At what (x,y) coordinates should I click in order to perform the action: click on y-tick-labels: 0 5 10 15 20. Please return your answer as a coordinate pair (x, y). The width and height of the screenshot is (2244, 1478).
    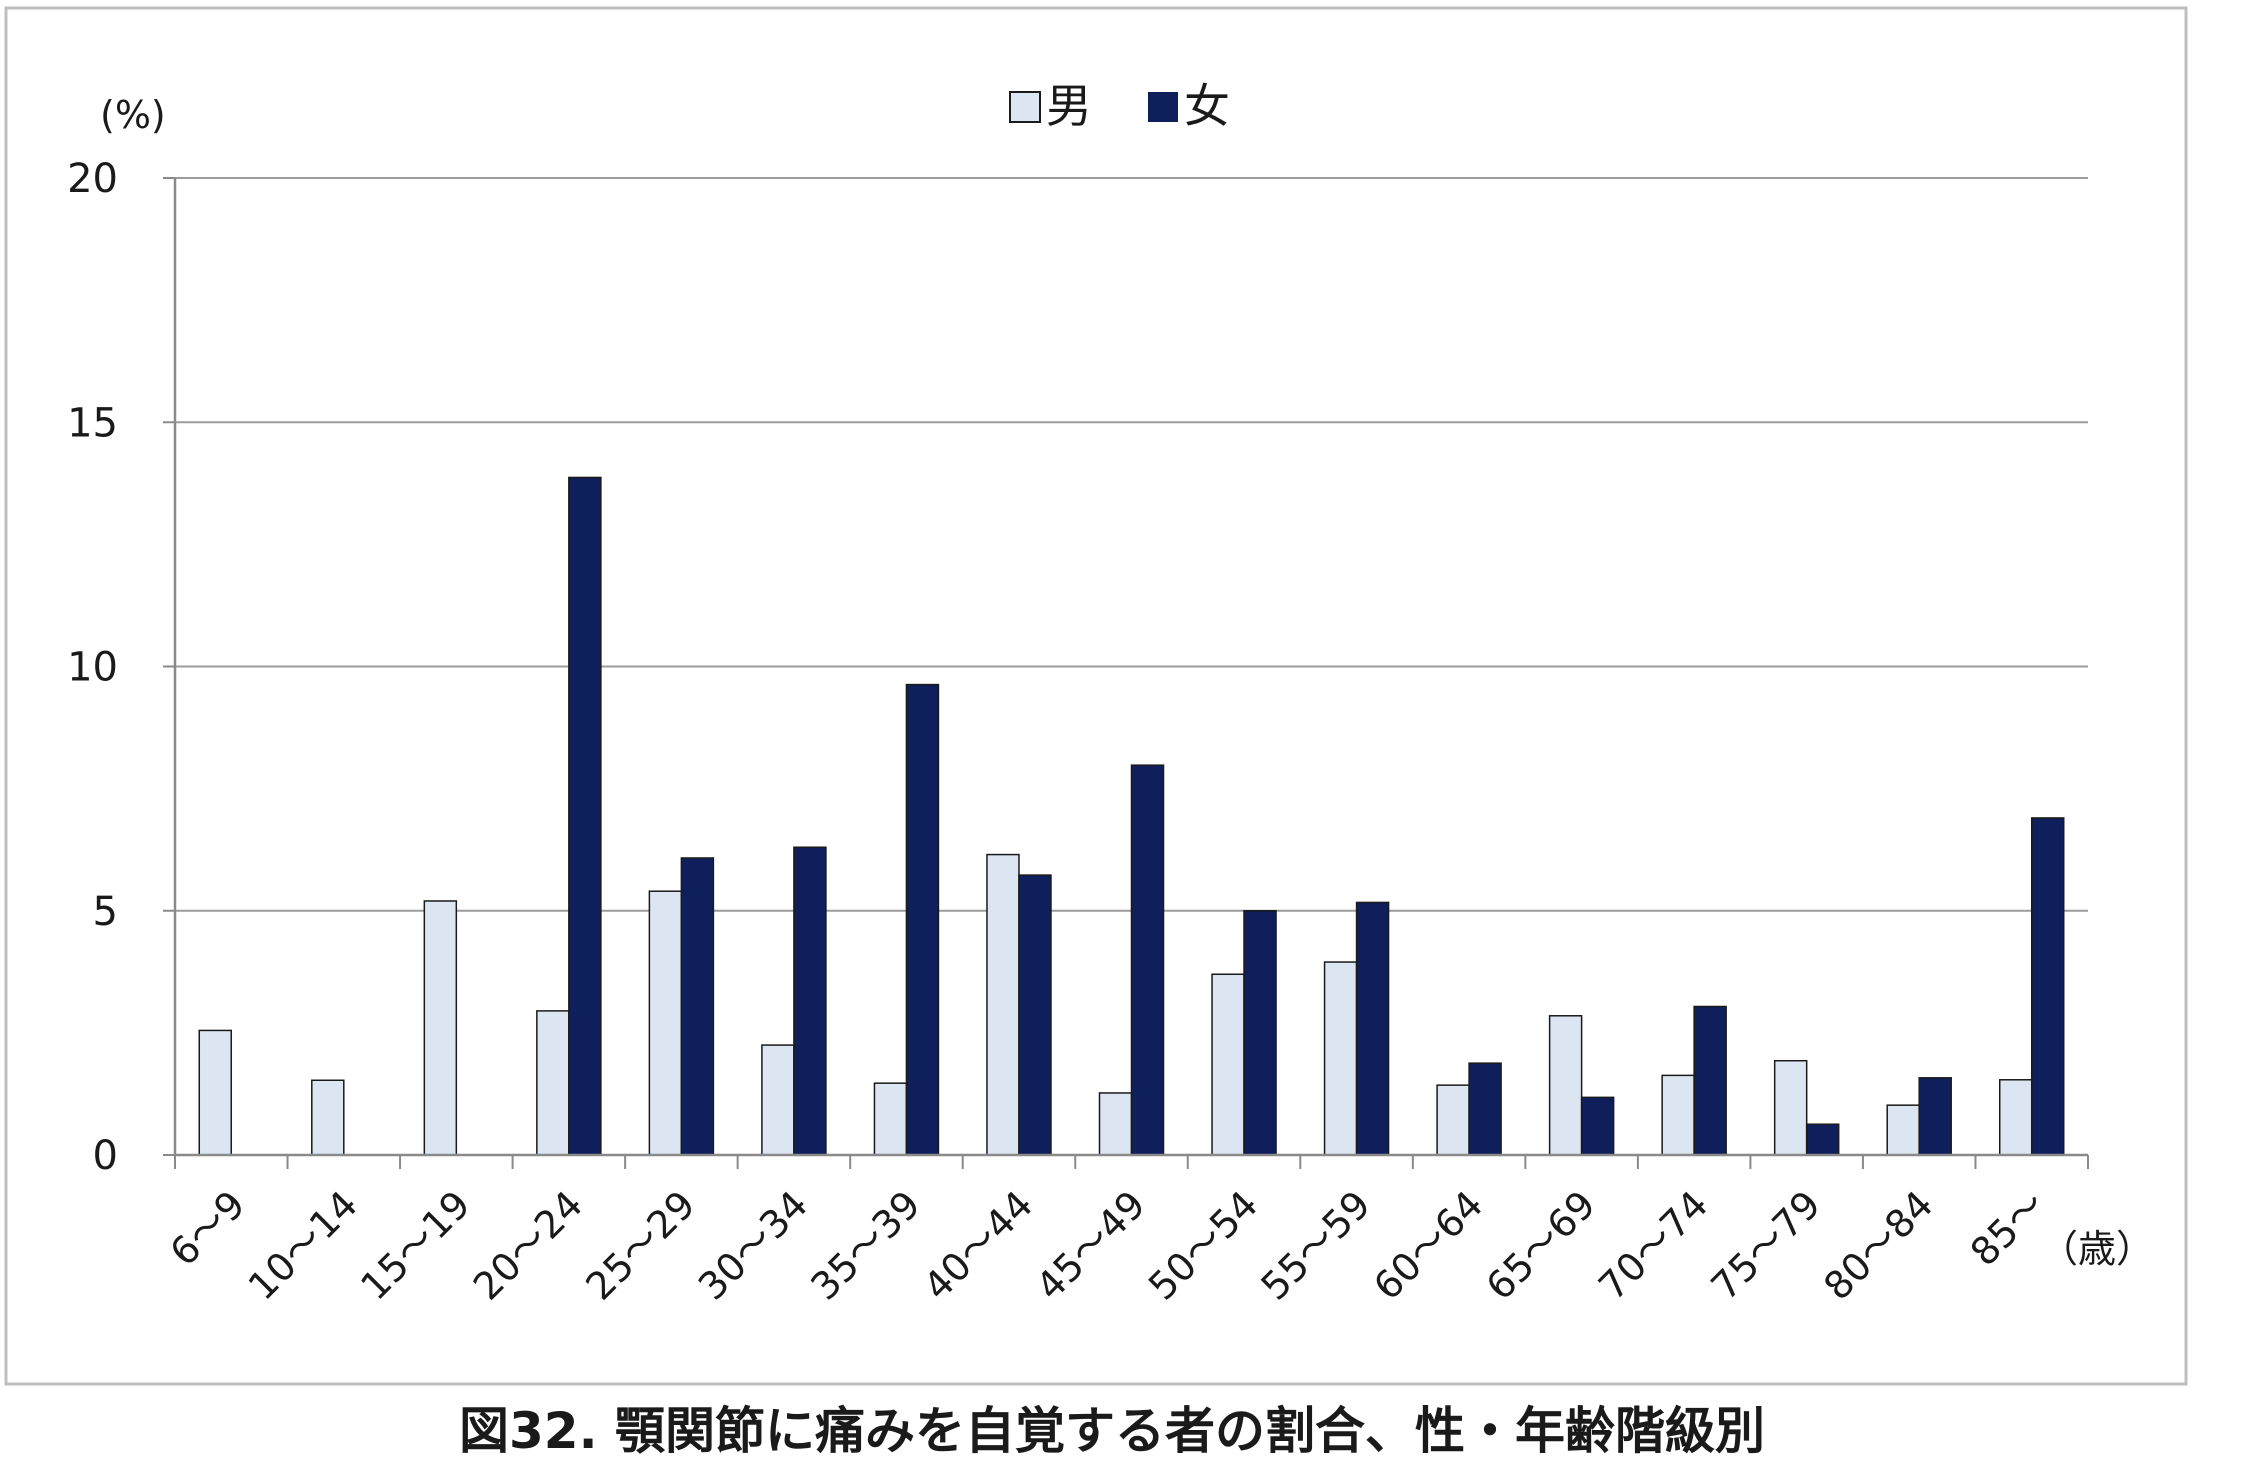
    Looking at the image, I should click on (92, 667).